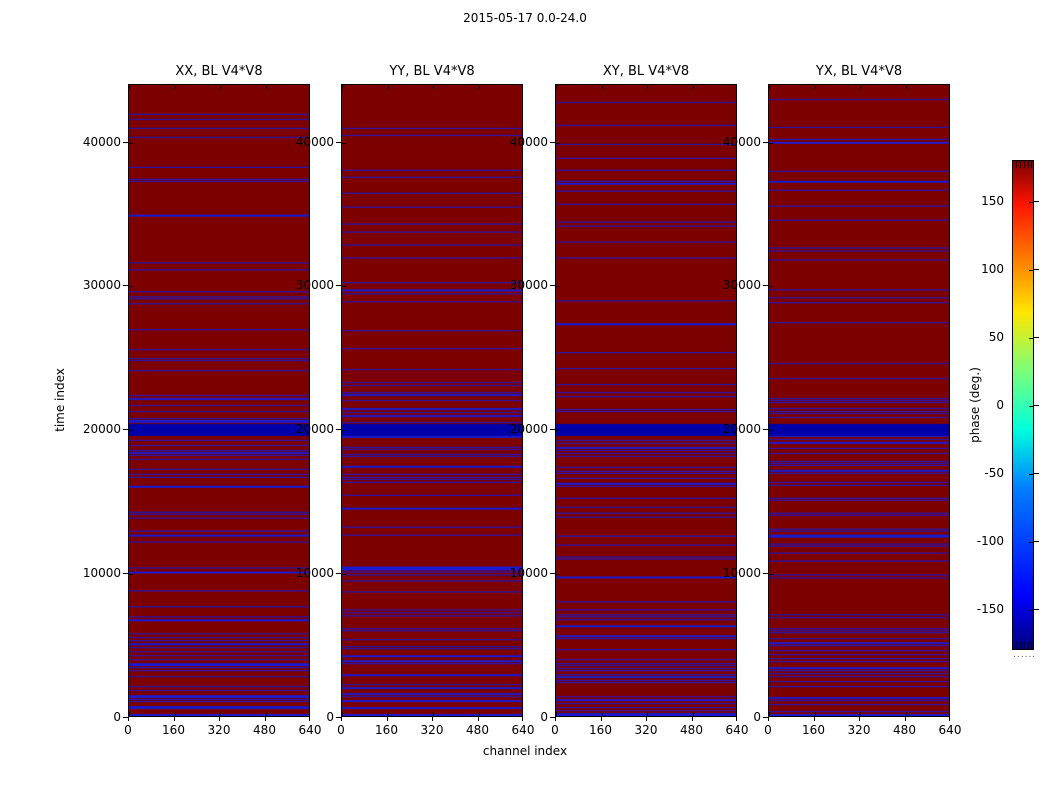  What do you see at coordinates (859, 71) in the screenshot?
I see `subplot-title-yx: YX, BL V4*V8` at bounding box center [859, 71].